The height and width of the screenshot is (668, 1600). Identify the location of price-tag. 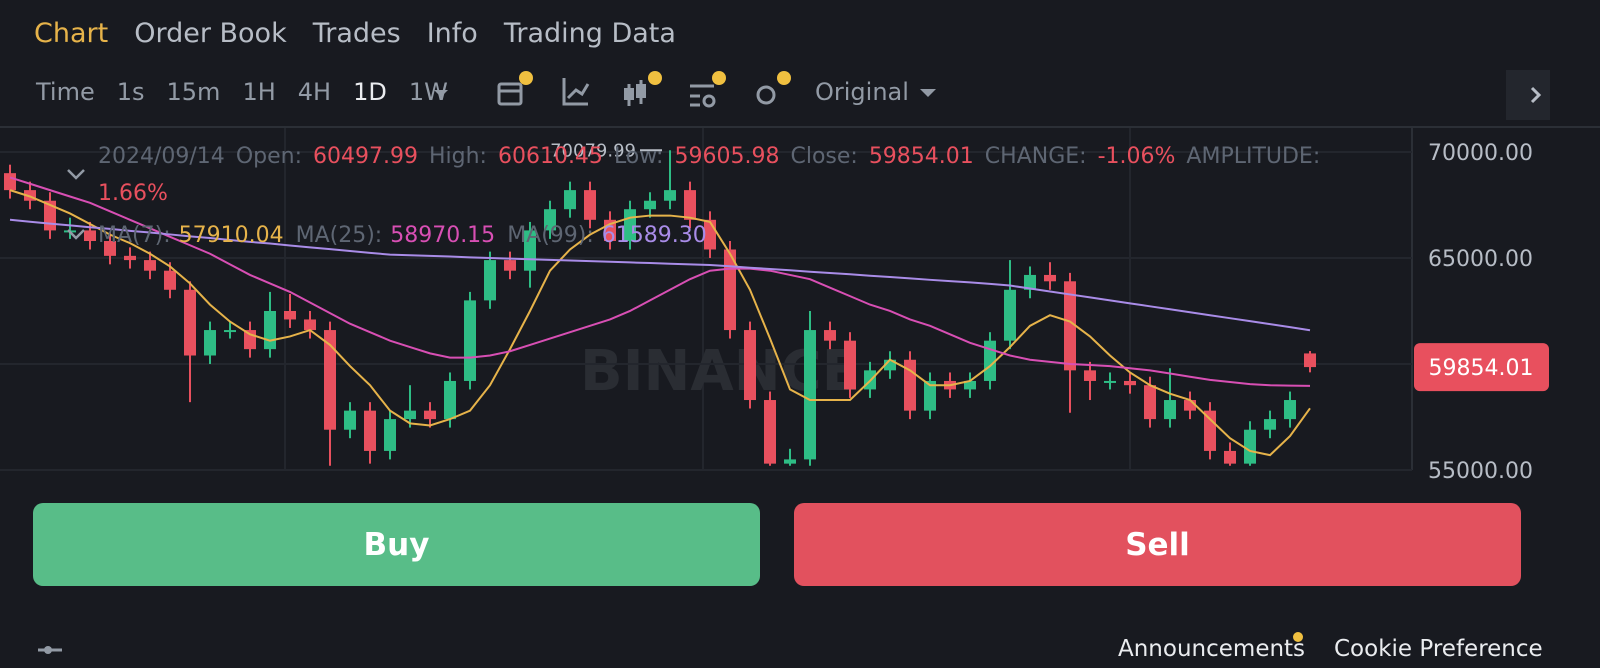
(1481, 367).